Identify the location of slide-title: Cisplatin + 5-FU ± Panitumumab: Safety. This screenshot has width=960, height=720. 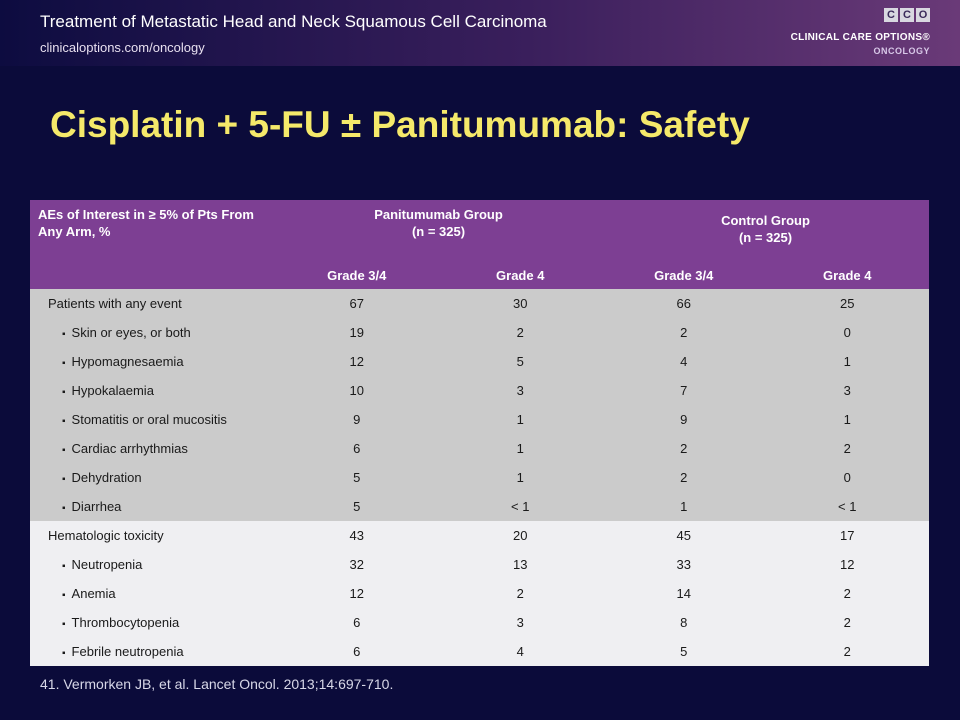
(400, 124).